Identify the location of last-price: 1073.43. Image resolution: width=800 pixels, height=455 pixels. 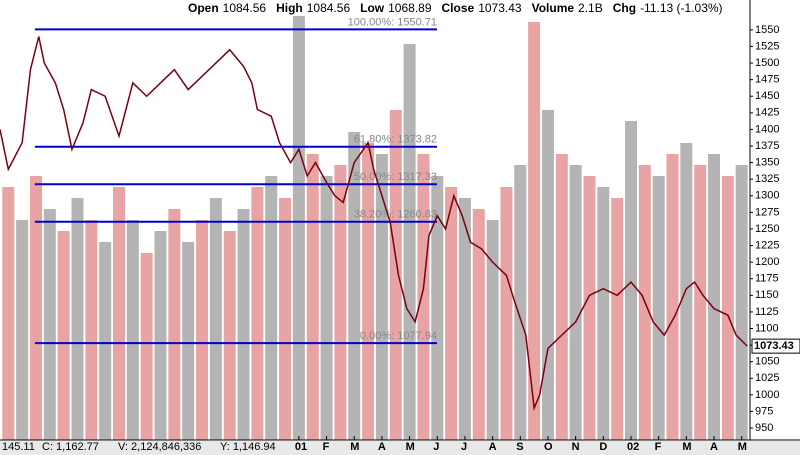
(774, 346).